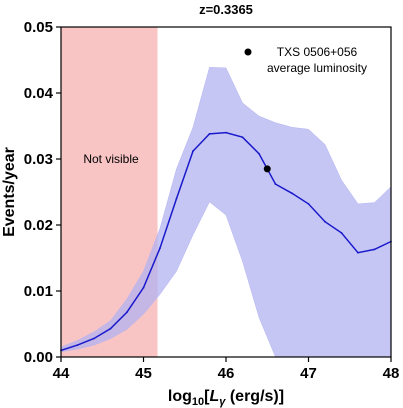  What do you see at coordinates (111, 159) in the screenshot?
I see `not-visible-label: Not visible` at bounding box center [111, 159].